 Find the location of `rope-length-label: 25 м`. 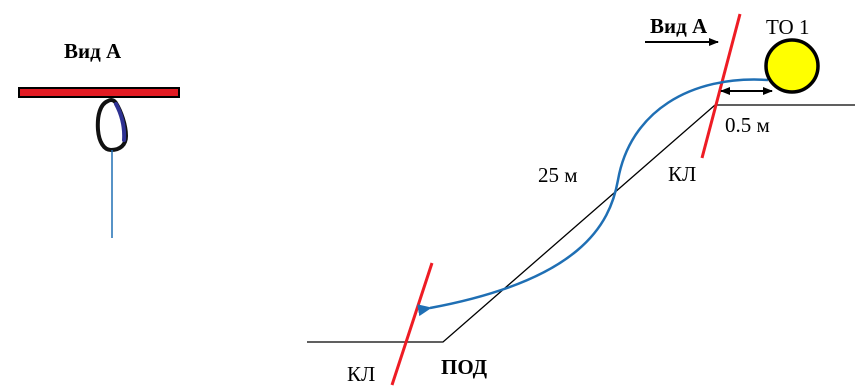

rope-length-label: 25 м is located at coordinates (558, 175).